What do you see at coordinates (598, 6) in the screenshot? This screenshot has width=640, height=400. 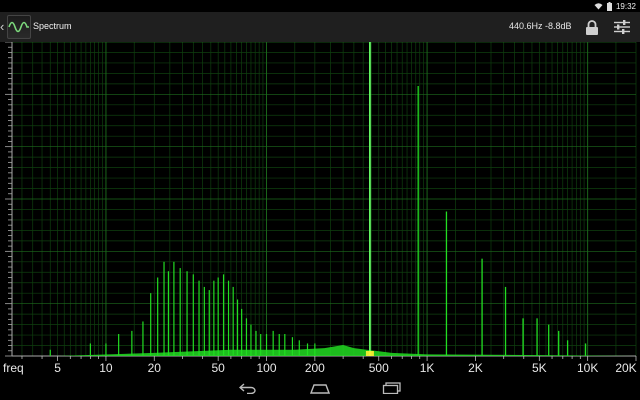 I see `wifi-icon` at bounding box center [598, 6].